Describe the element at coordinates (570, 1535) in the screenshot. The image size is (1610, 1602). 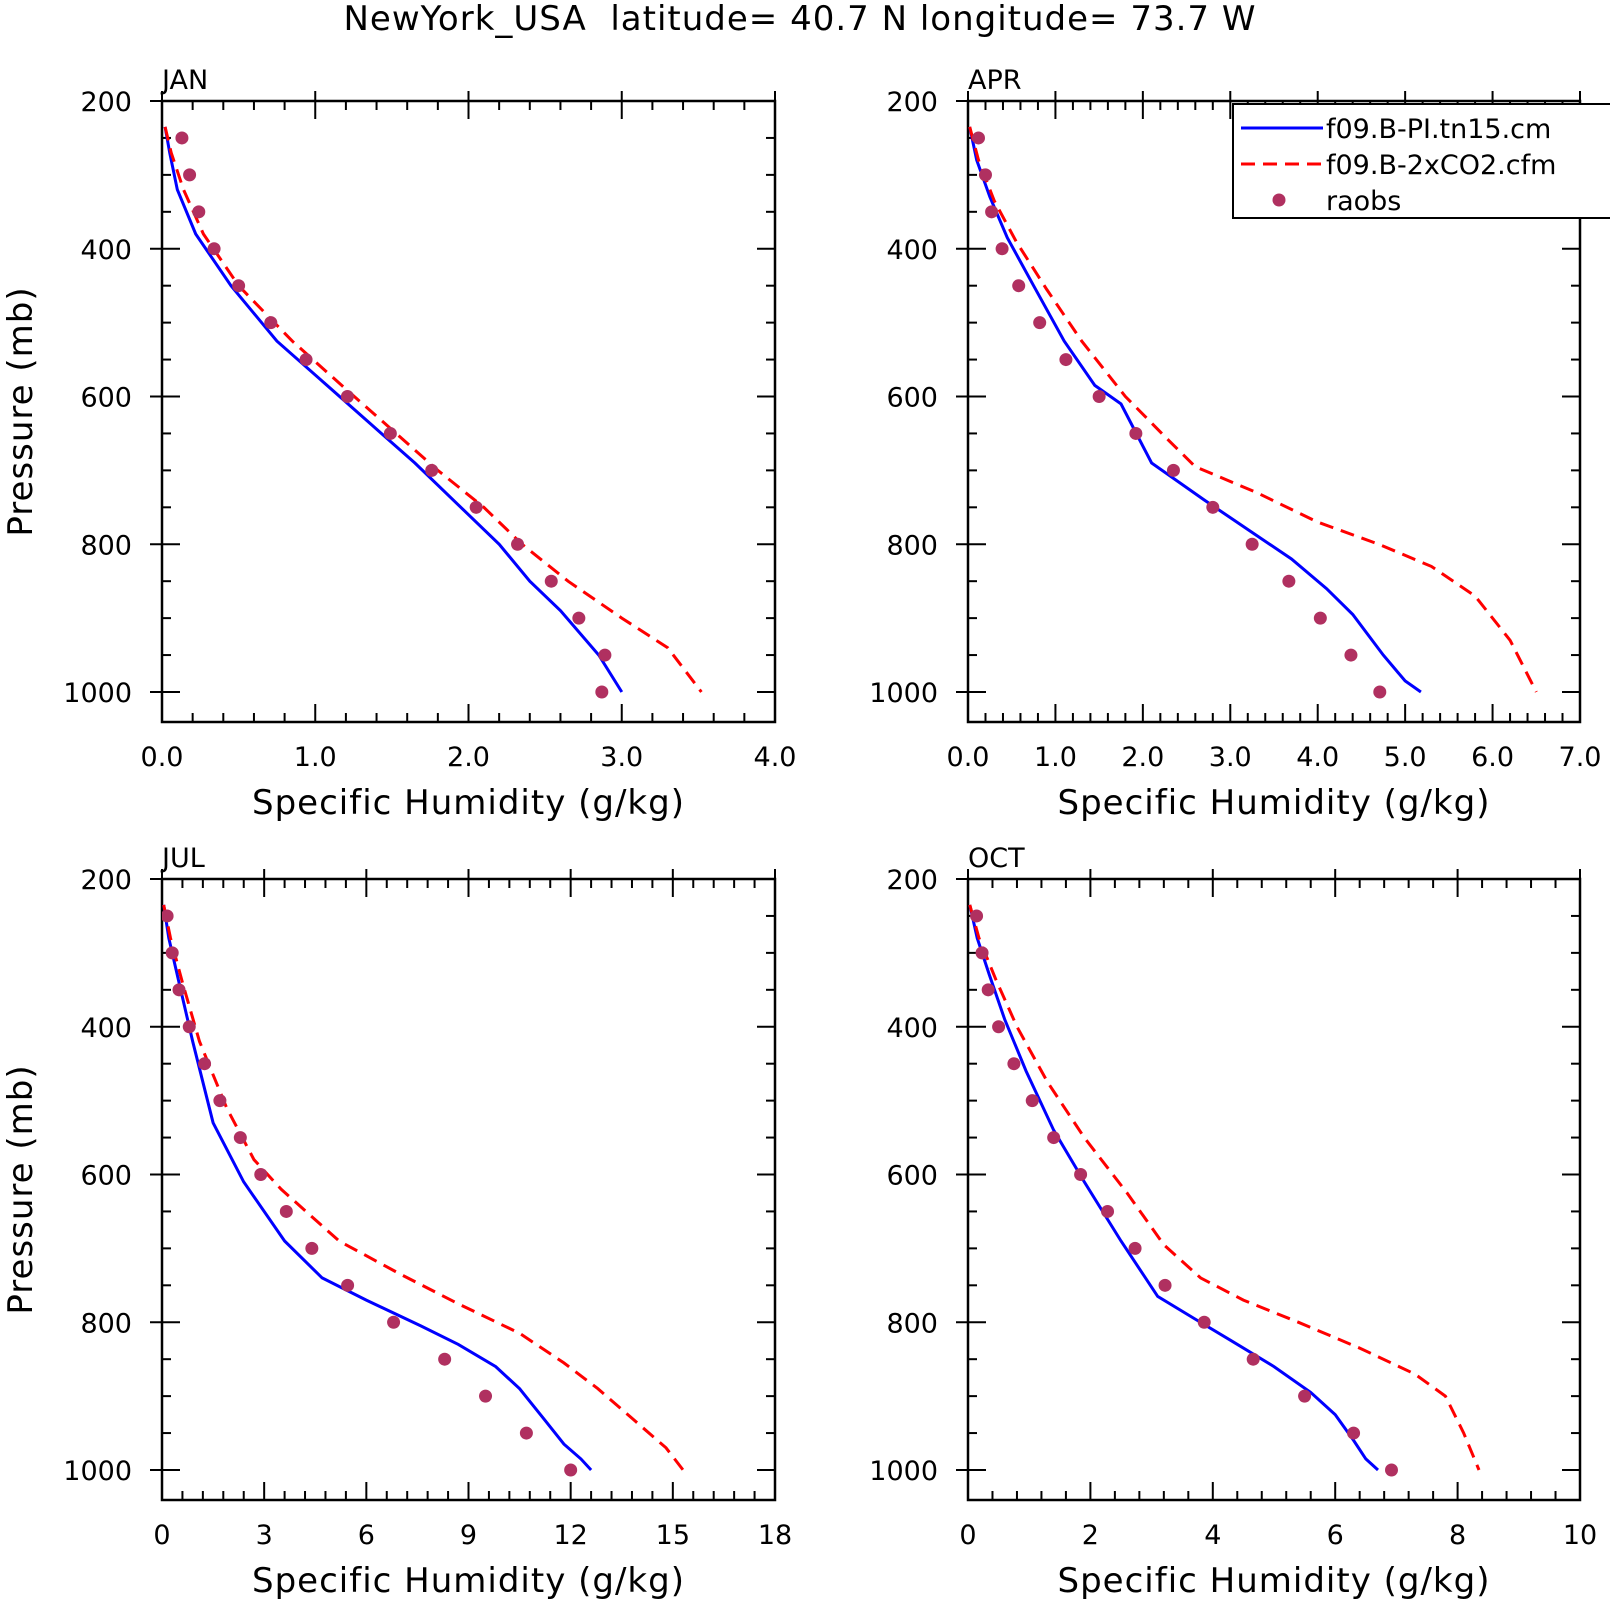
I see `x-tick-label: 12` at that location.